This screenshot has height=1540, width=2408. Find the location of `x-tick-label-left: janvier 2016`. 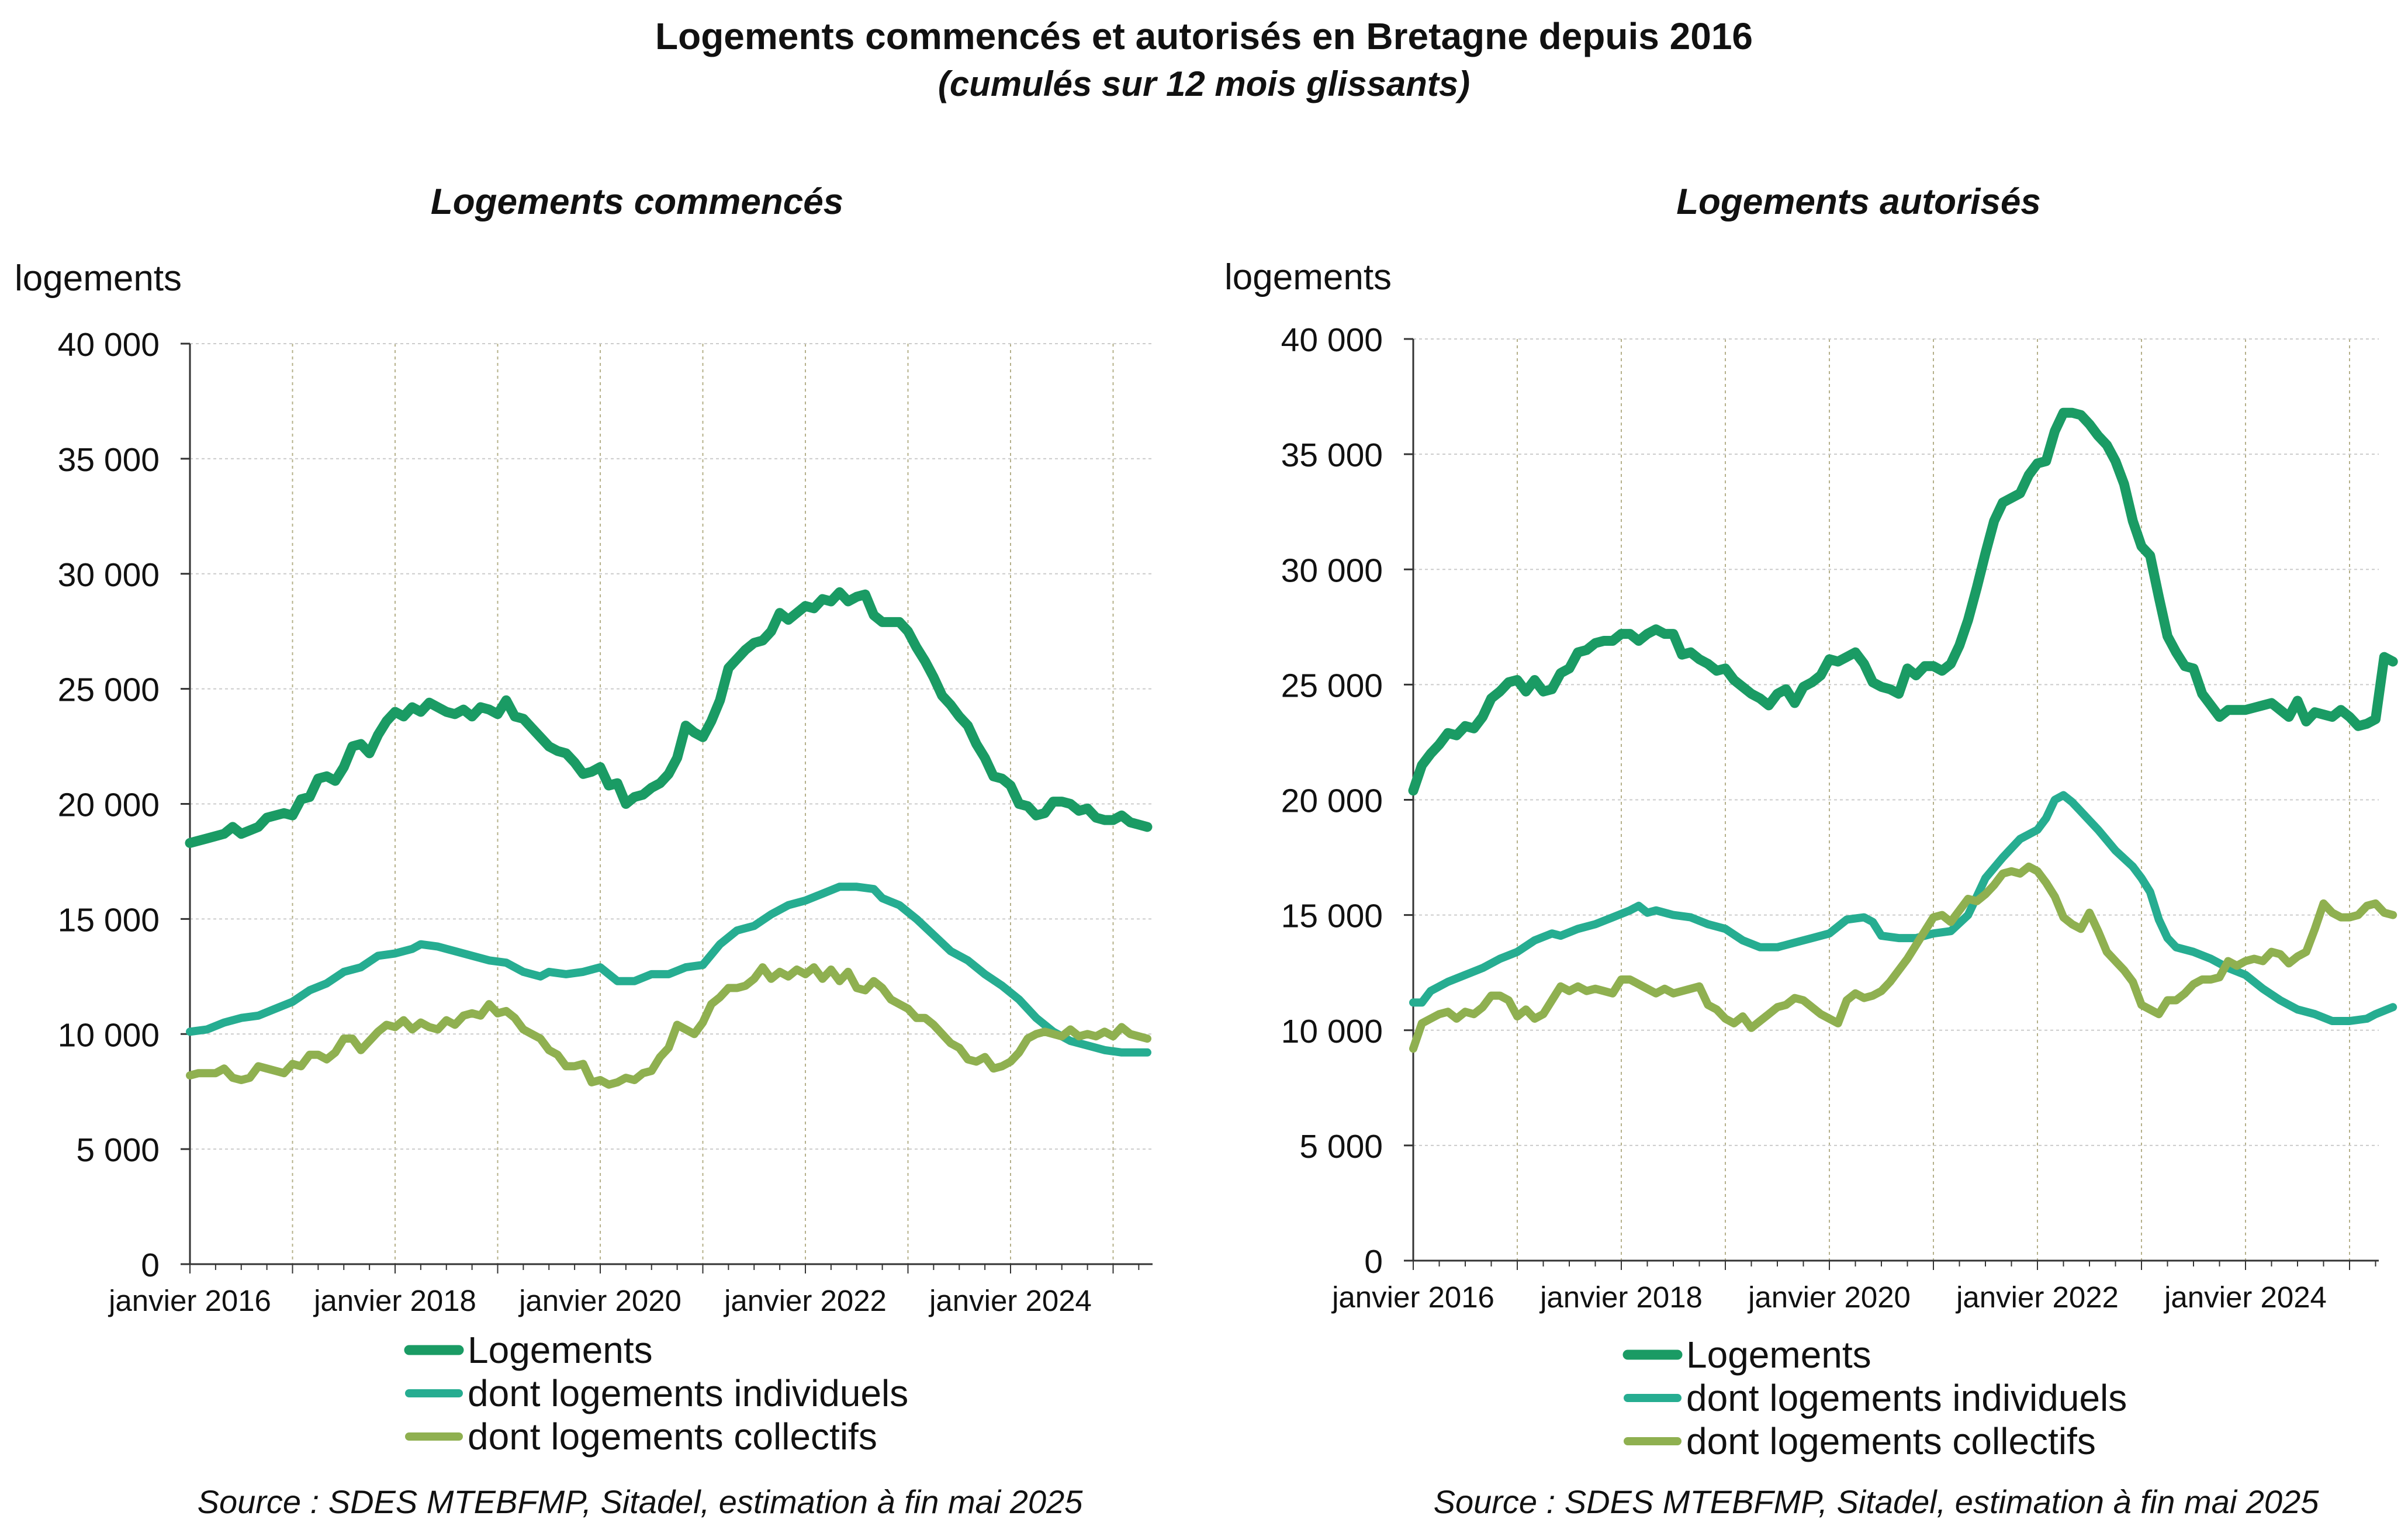

x-tick-label-left: janvier 2016 is located at coordinates (190, 1301).